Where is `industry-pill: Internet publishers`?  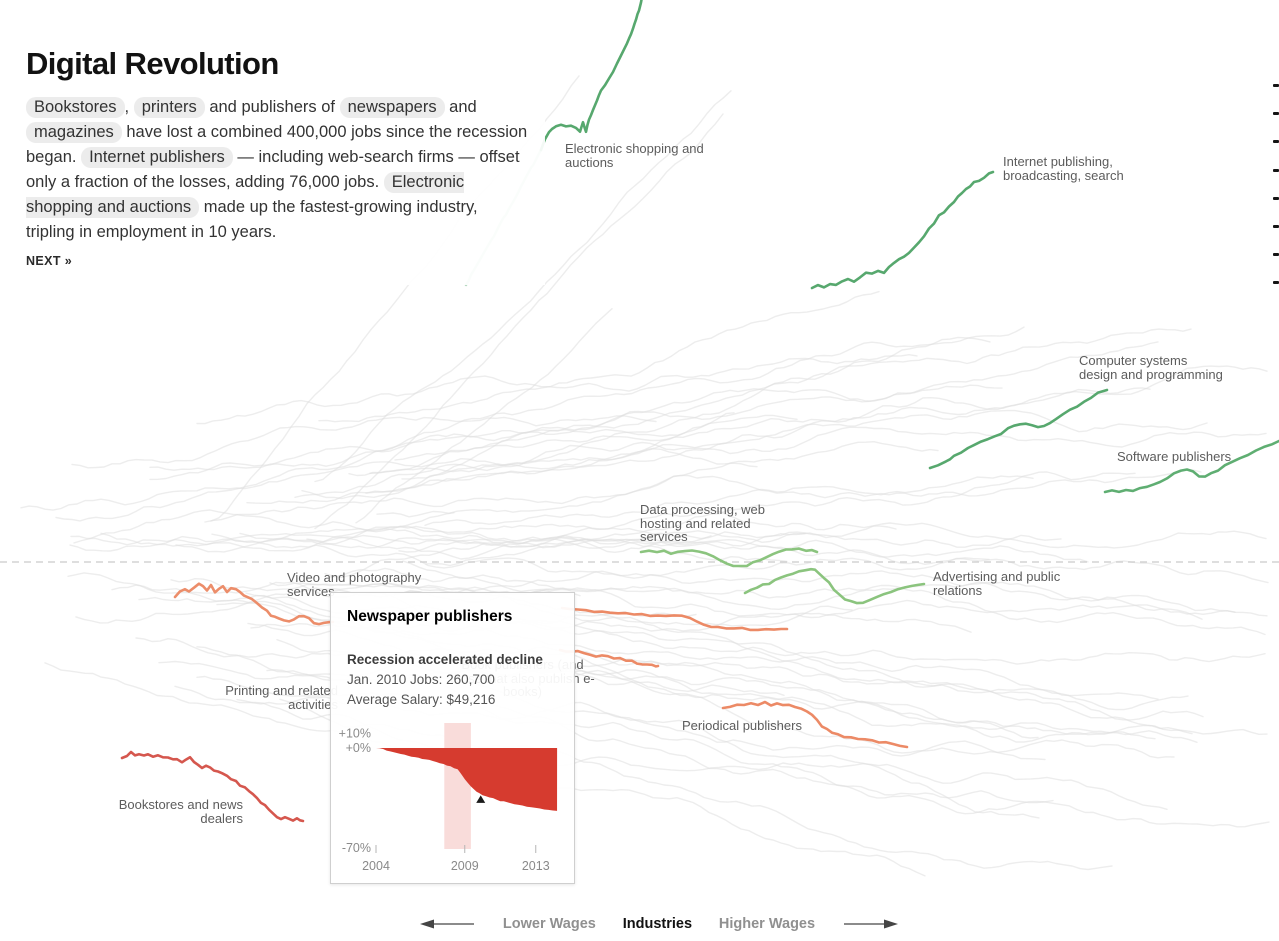
industry-pill: Internet publishers is located at coordinates (157, 157).